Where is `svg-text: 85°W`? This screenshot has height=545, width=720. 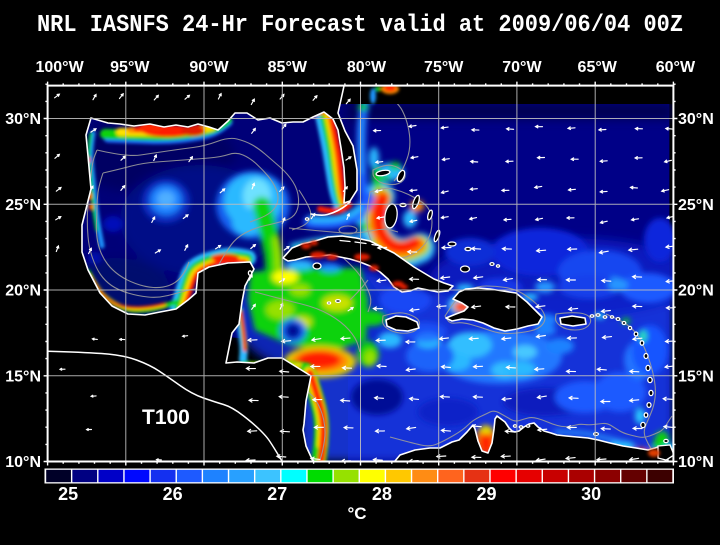 svg-text: 85°W is located at coordinates (288, 67).